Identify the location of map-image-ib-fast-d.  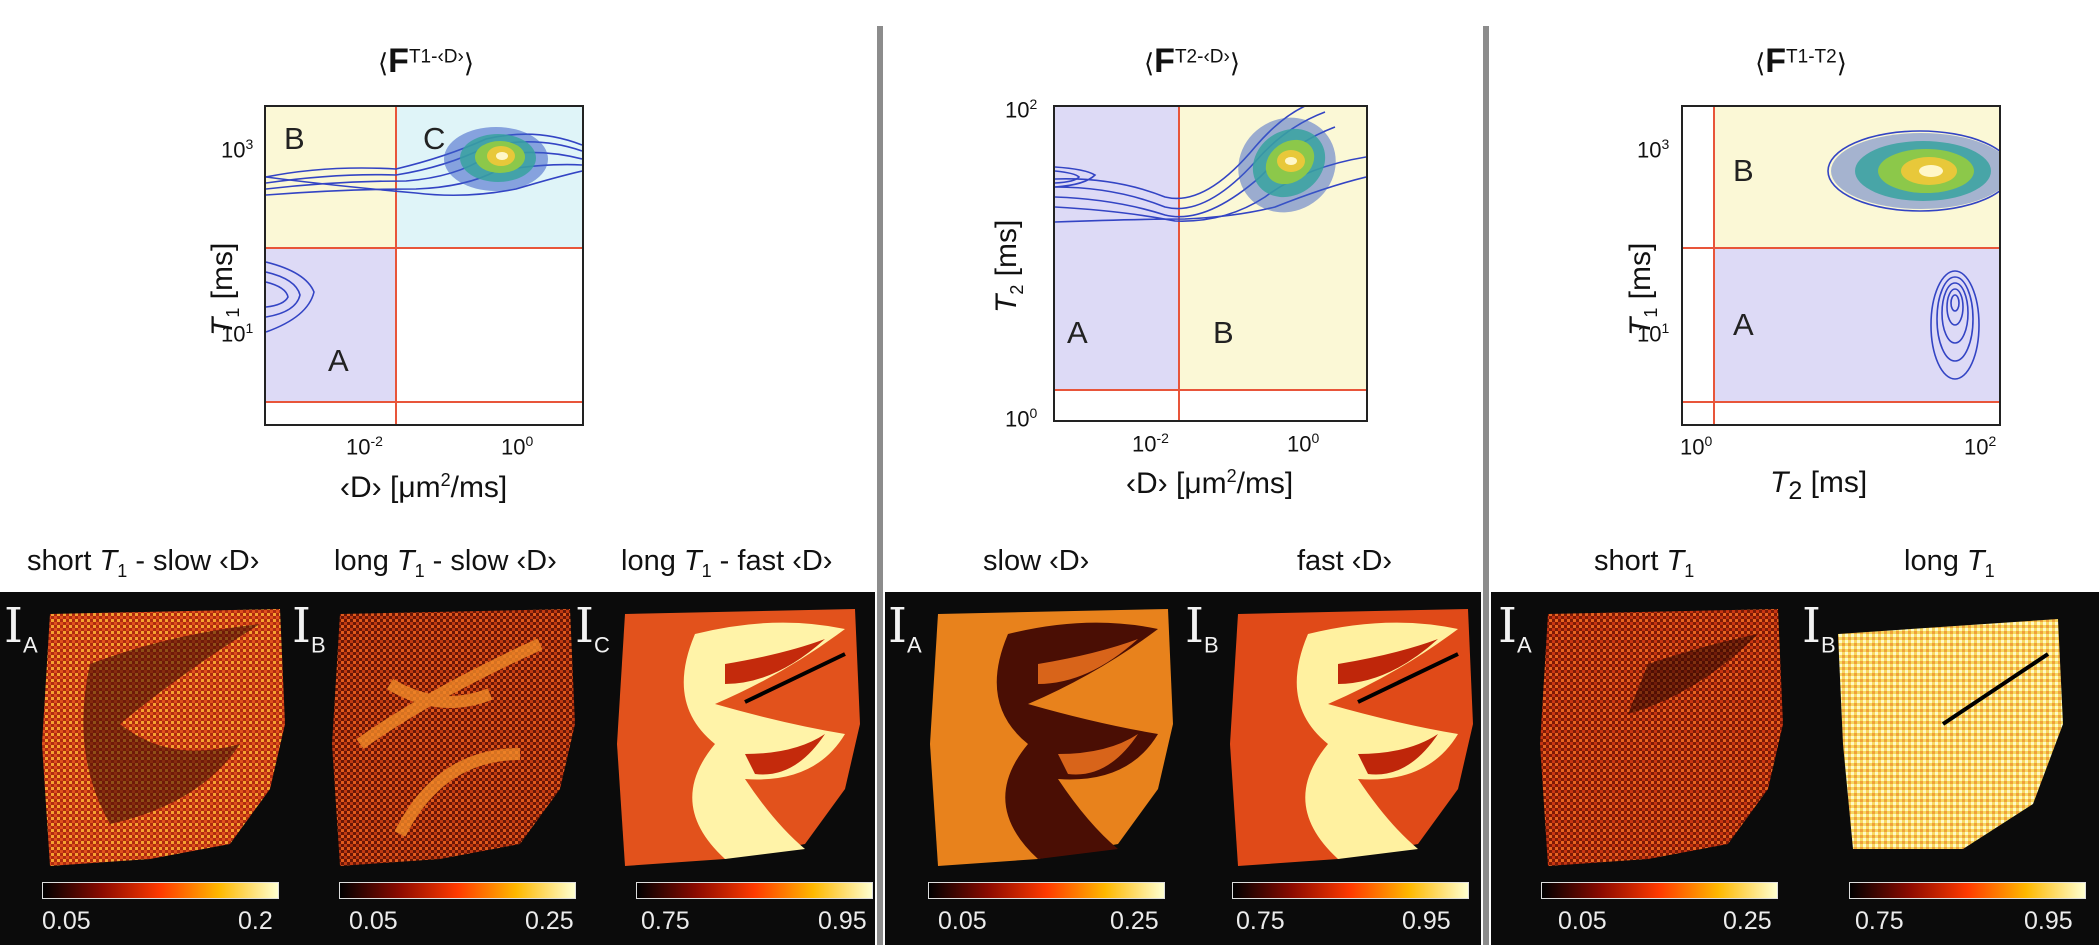
(1351, 737).